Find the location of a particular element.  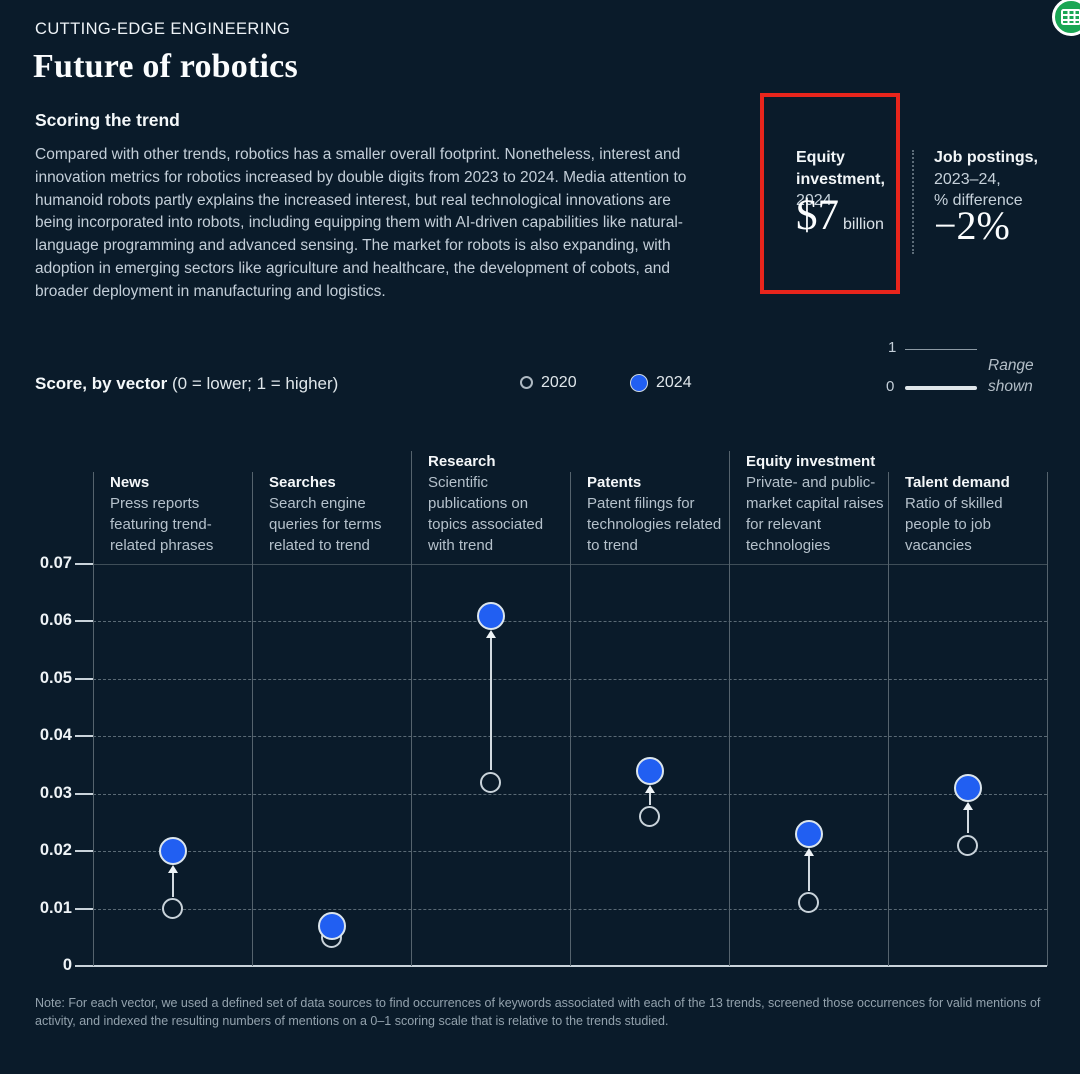

stat-equity-value: $7 is located at coordinates (817, 215).